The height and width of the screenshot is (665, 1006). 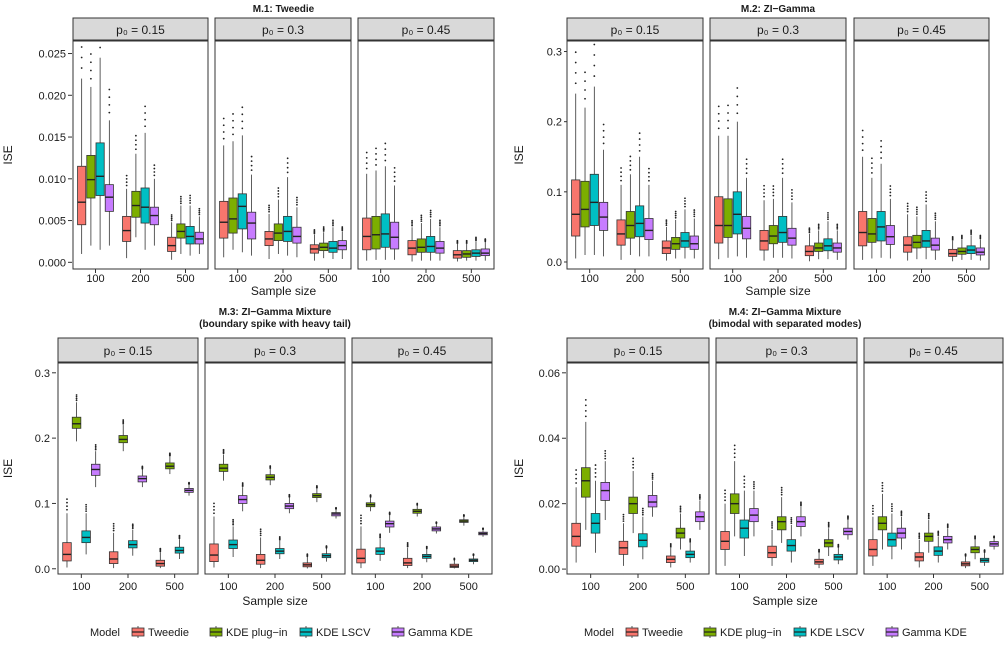 I want to click on facet-strip-label: p₀ = 0.45, so click(x=422, y=351).